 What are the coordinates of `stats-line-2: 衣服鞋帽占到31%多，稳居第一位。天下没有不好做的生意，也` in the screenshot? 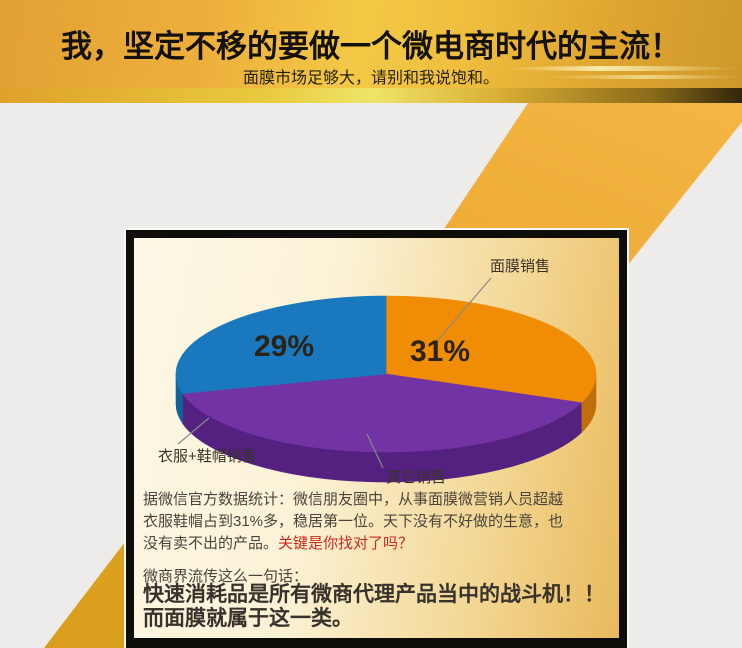 It's located at (353, 521).